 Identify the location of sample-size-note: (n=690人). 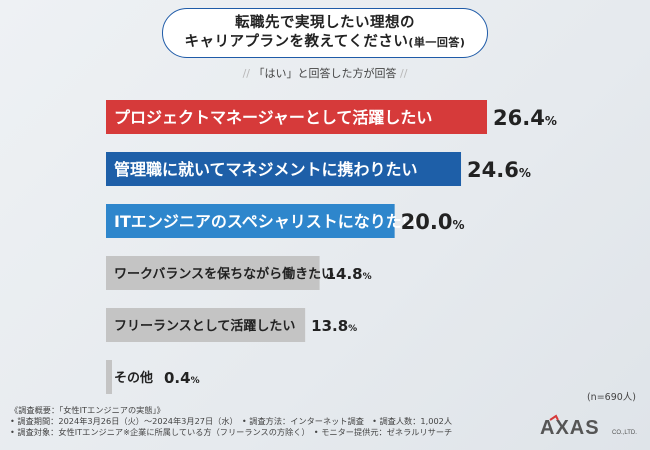
(611, 397).